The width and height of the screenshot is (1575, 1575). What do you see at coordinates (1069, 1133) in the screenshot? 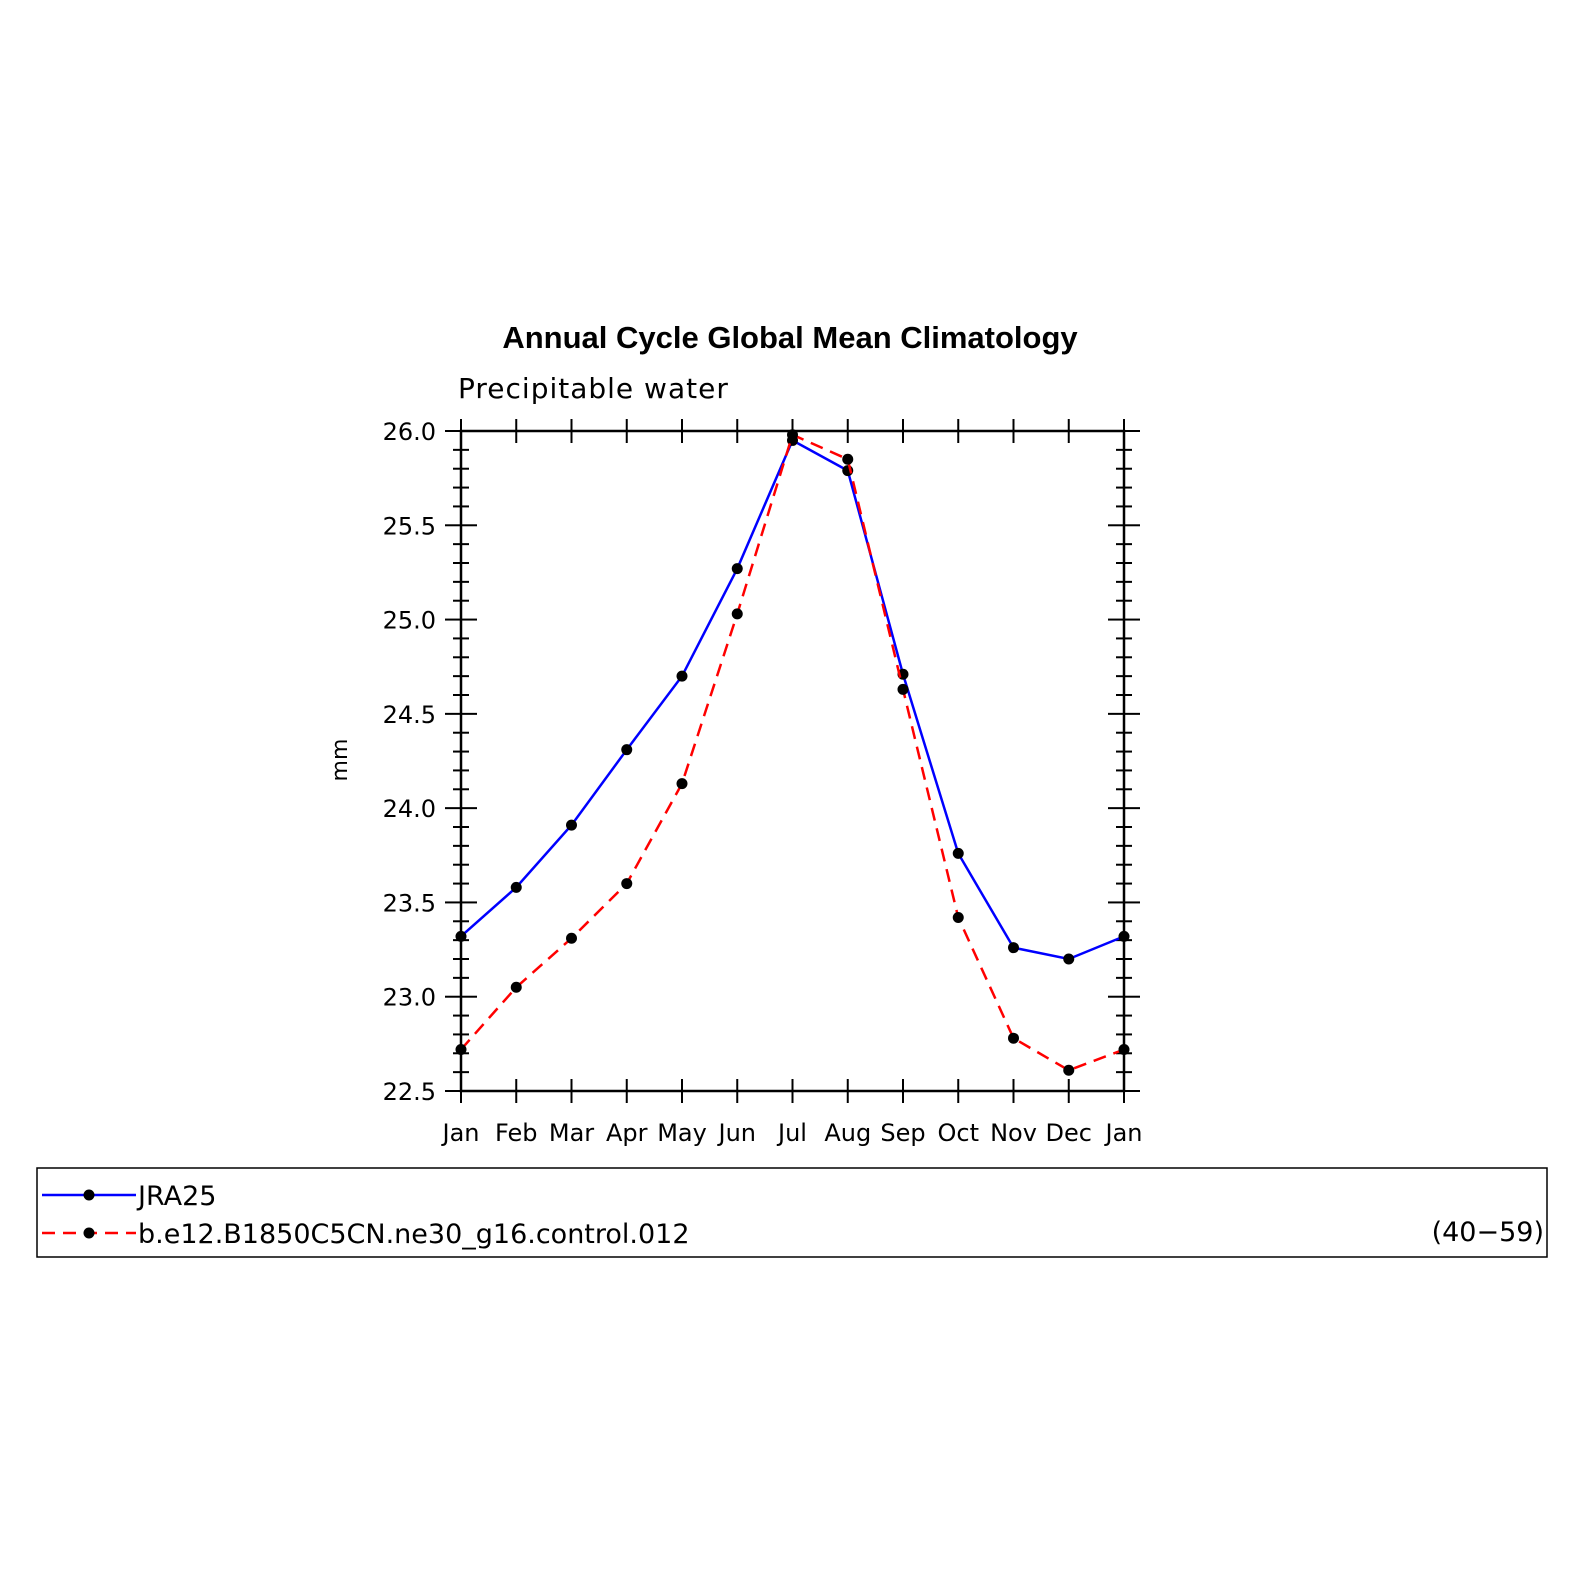
I see `x-tick-label: Dec` at bounding box center [1069, 1133].